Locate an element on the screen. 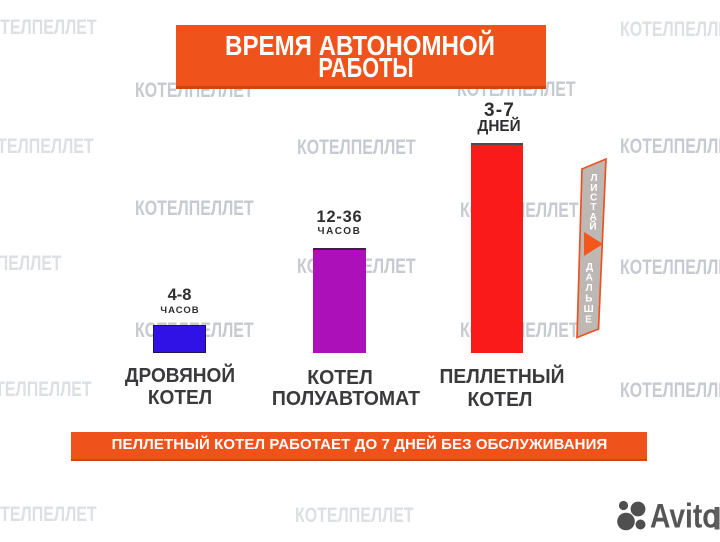 The image size is (720, 542). svg-text: Avito is located at coordinates (684, 516).